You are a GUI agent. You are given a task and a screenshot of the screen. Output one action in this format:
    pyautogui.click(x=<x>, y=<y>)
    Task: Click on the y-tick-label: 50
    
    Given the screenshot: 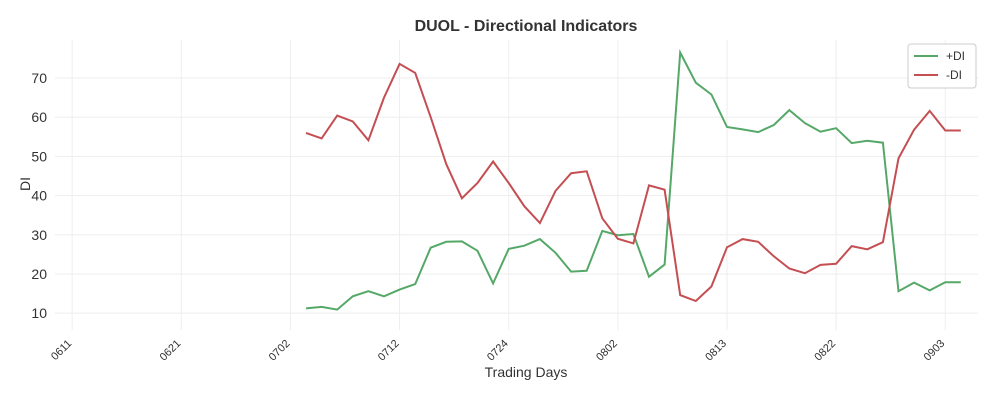 What is the action you would take?
    pyautogui.click(x=39, y=156)
    